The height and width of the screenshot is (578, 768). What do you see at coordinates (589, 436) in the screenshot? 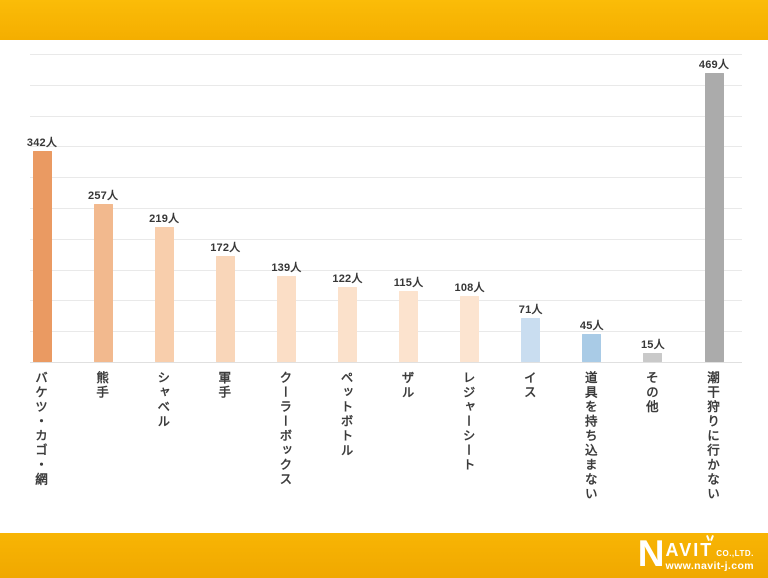
I see `bar-category-label: 道具を持ち込まない` at bounding box center [589, 436].